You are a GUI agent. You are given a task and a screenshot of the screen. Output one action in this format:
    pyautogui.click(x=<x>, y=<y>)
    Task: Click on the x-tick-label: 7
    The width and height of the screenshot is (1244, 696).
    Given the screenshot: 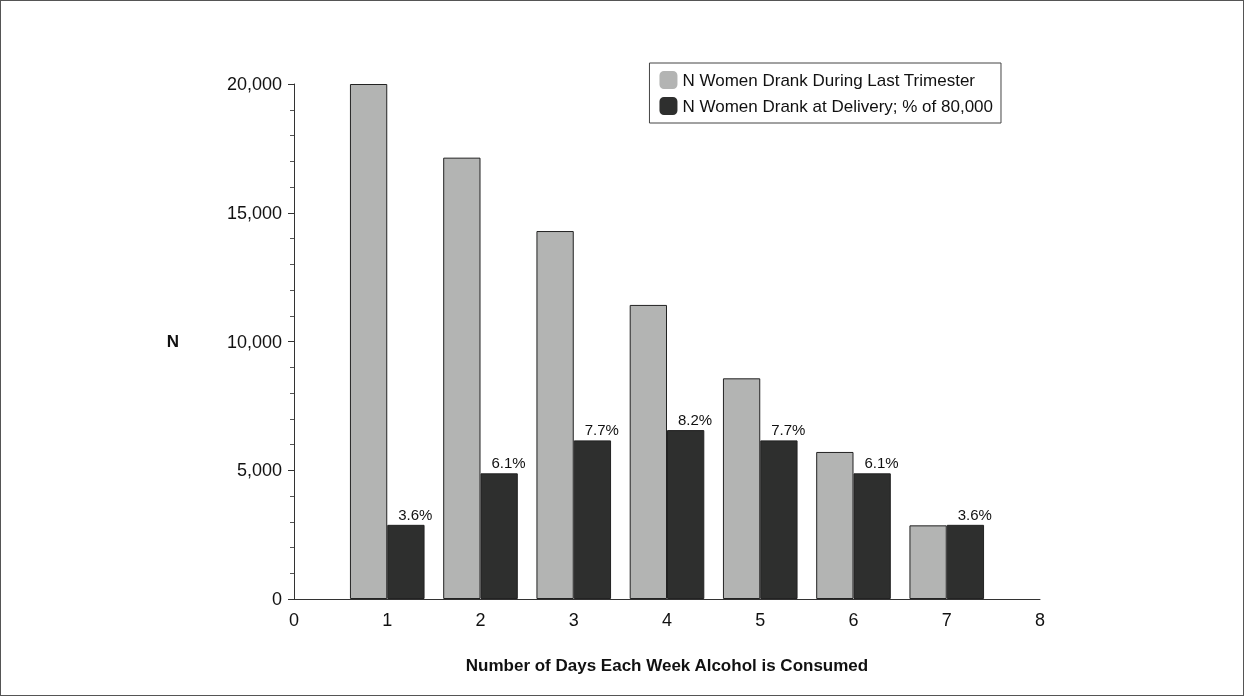 What is the action you would take?
    pyautogui.click(x=946, y=620)
    